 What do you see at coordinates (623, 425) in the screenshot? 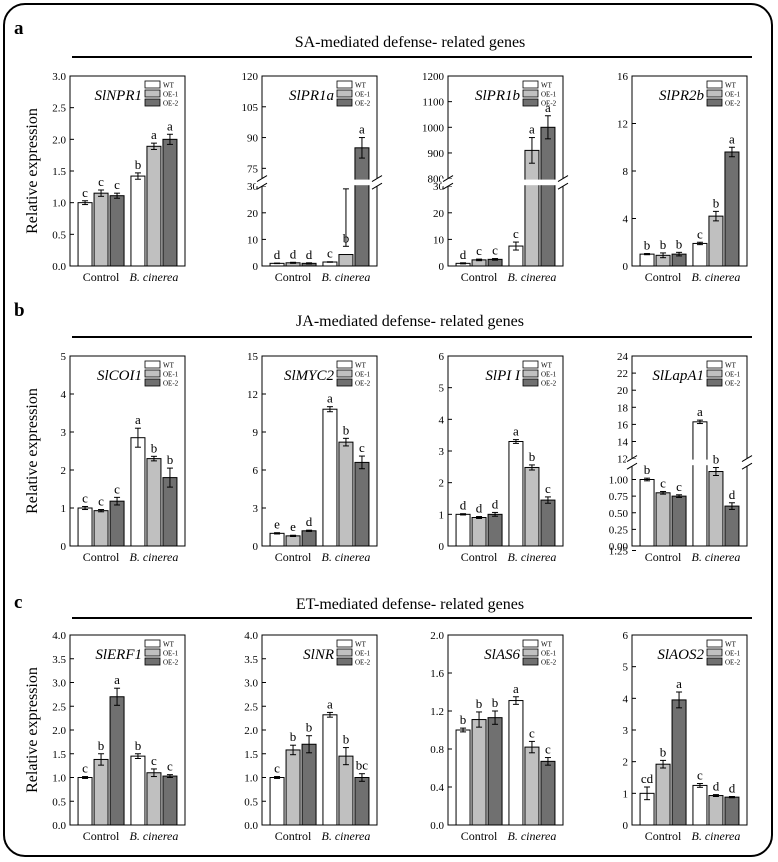
I see `y-tick-label: 16` at bounding box center [623, 425].